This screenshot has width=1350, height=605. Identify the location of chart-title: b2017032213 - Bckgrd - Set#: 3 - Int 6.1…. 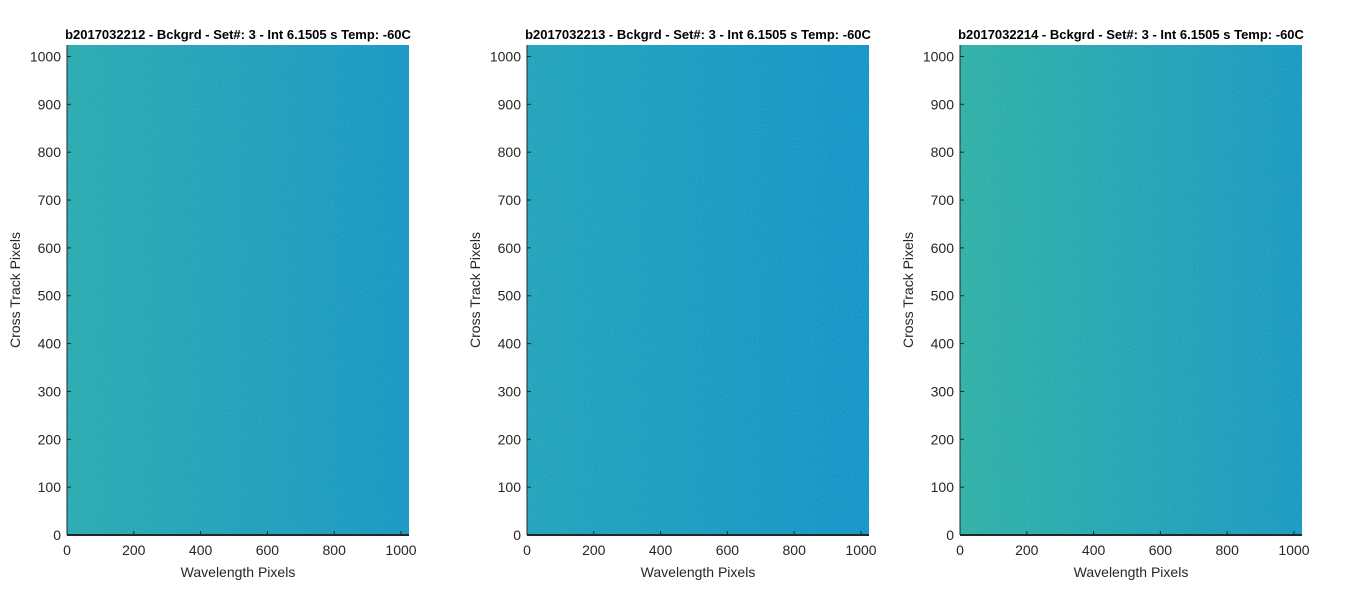
(698, 34).